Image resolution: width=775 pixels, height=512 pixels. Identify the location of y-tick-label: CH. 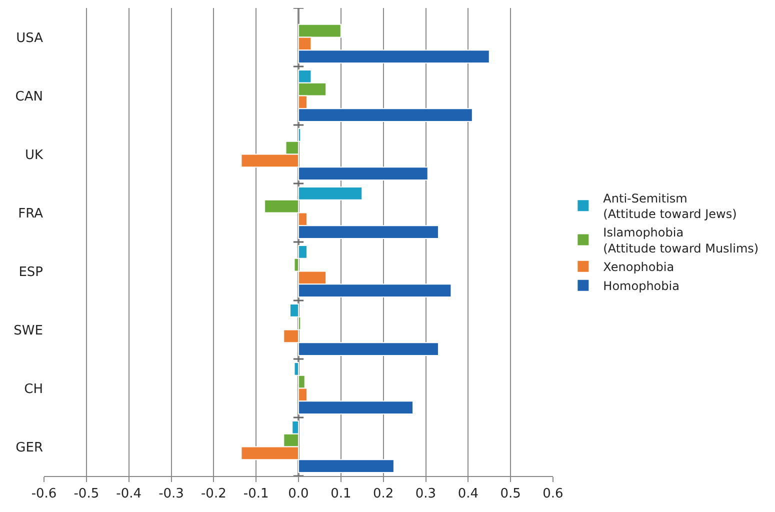
(33, 389).